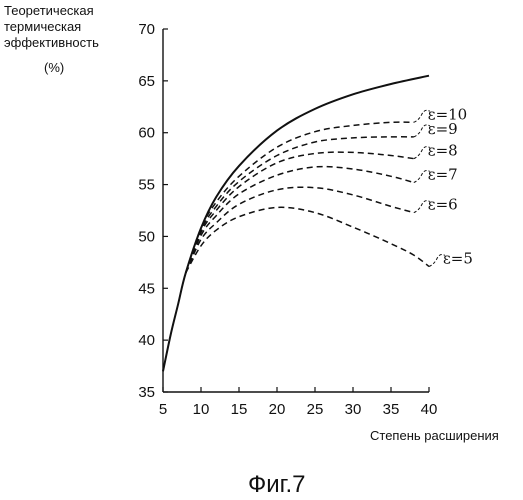 This screenshot has height=500, width=523. What do you see at coordinates (443, 129) in the screenshot?
I see `series-label: ε=9` at bounding box center [443, 129].